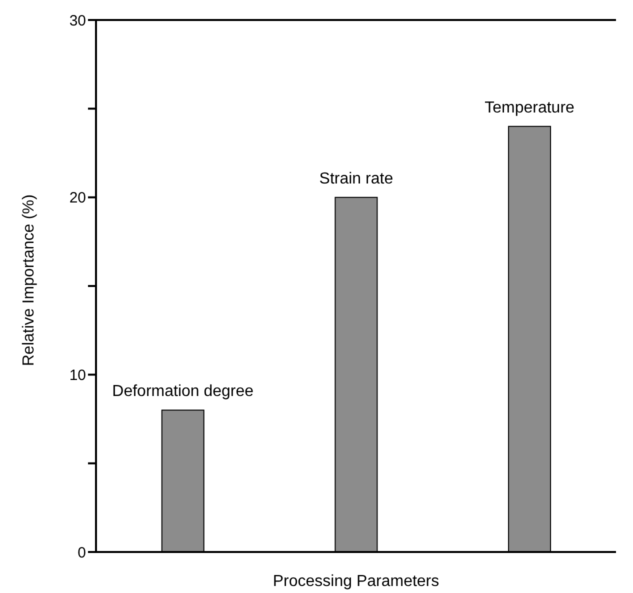  What do you see at coordinates (77, 375) in the screenshot?
I see `y-tick-label: 10` at bounding box center [77, 375].